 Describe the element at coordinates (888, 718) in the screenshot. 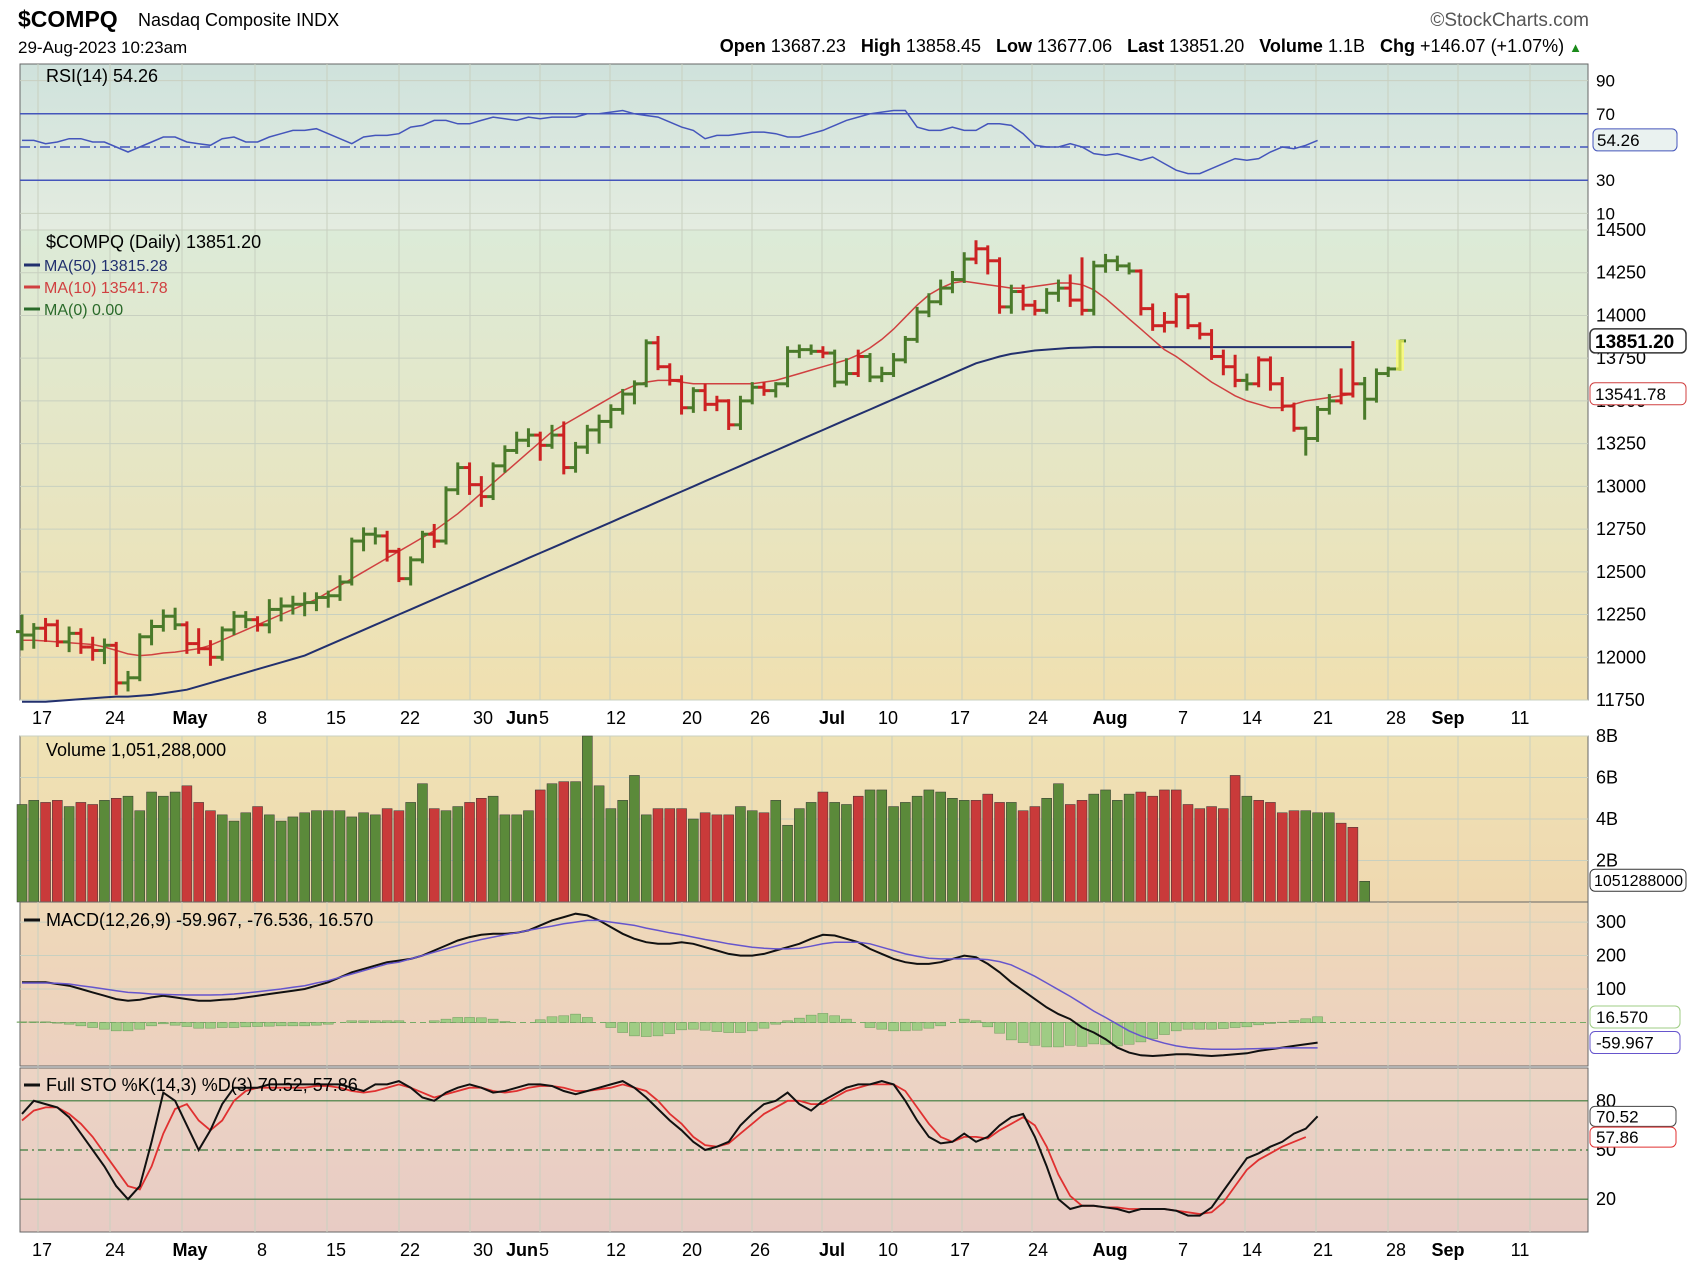

I see `x-tick-label: 10` at that location.